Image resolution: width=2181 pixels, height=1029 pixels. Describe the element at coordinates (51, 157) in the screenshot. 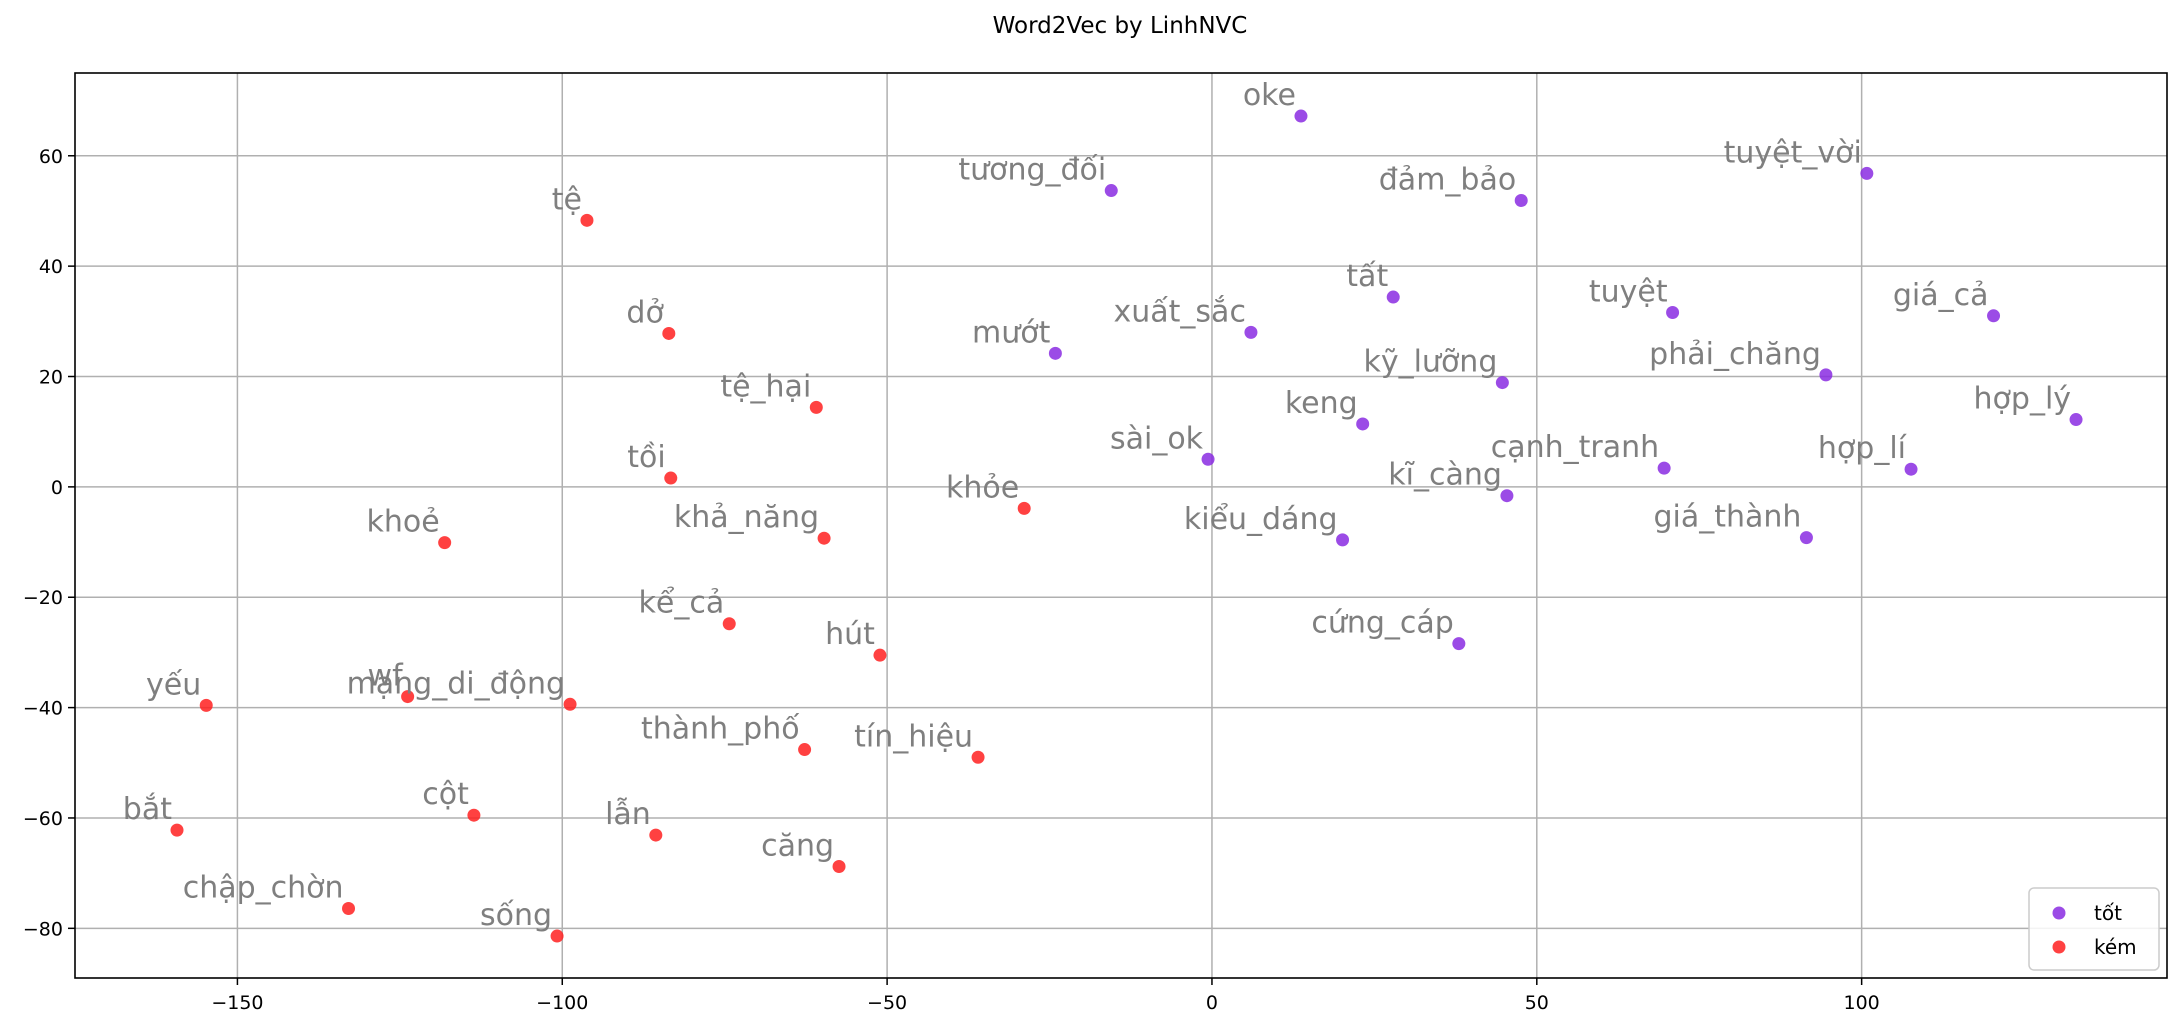

I see `y-tick-label: 60` at that location.